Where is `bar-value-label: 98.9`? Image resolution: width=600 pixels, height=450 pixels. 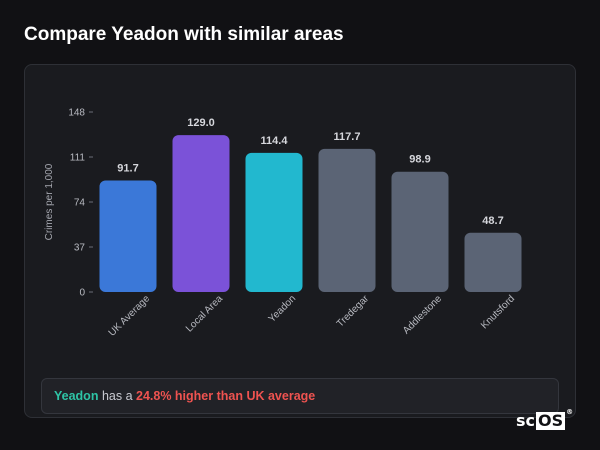 bar-value-label: 98.9 is located at coordinates (419, 160).